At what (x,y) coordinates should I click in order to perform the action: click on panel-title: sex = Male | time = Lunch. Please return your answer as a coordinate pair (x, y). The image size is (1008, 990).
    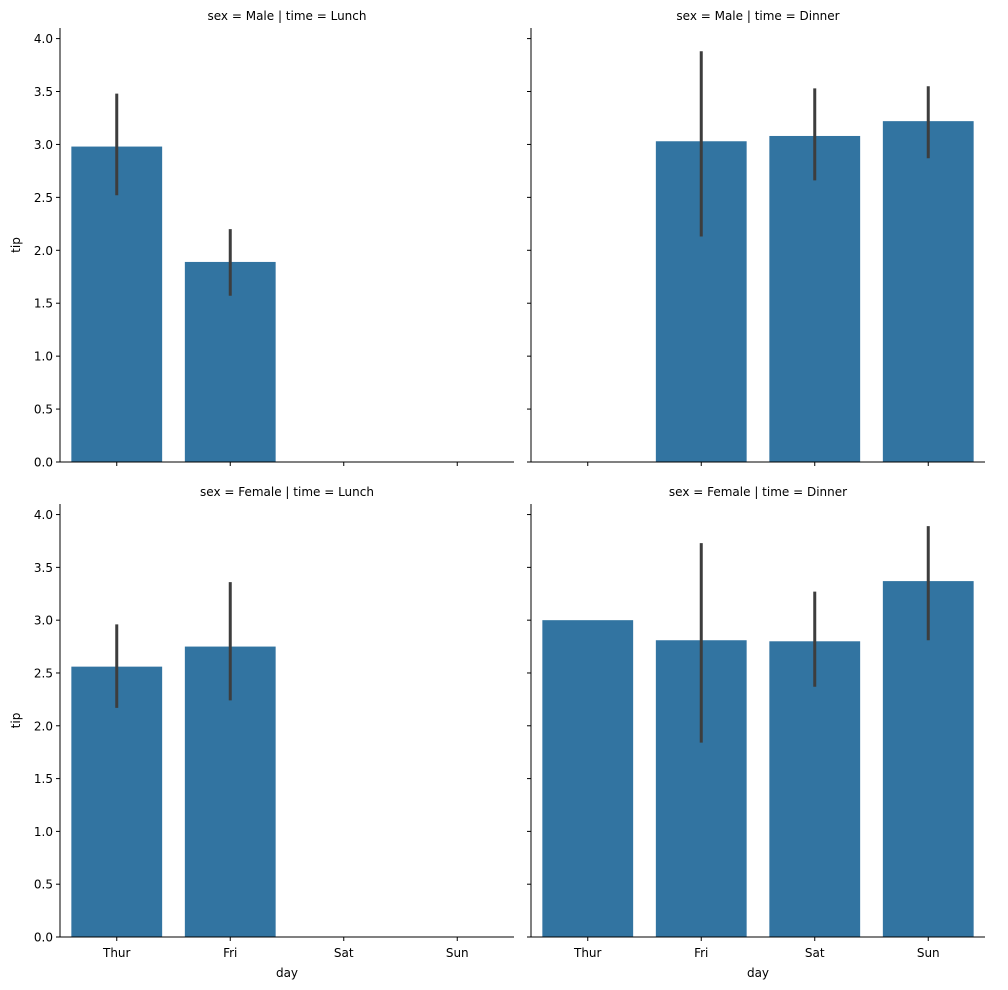
    Looking at the image, I should click on (287, 16).